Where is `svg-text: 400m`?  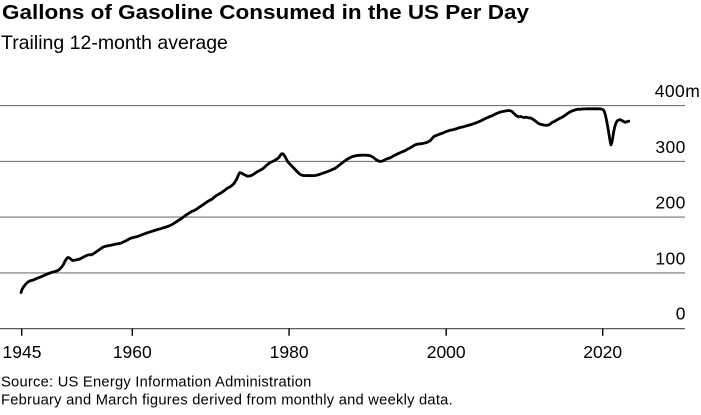 svg-text: 400m is located at coordinates (677, 91).